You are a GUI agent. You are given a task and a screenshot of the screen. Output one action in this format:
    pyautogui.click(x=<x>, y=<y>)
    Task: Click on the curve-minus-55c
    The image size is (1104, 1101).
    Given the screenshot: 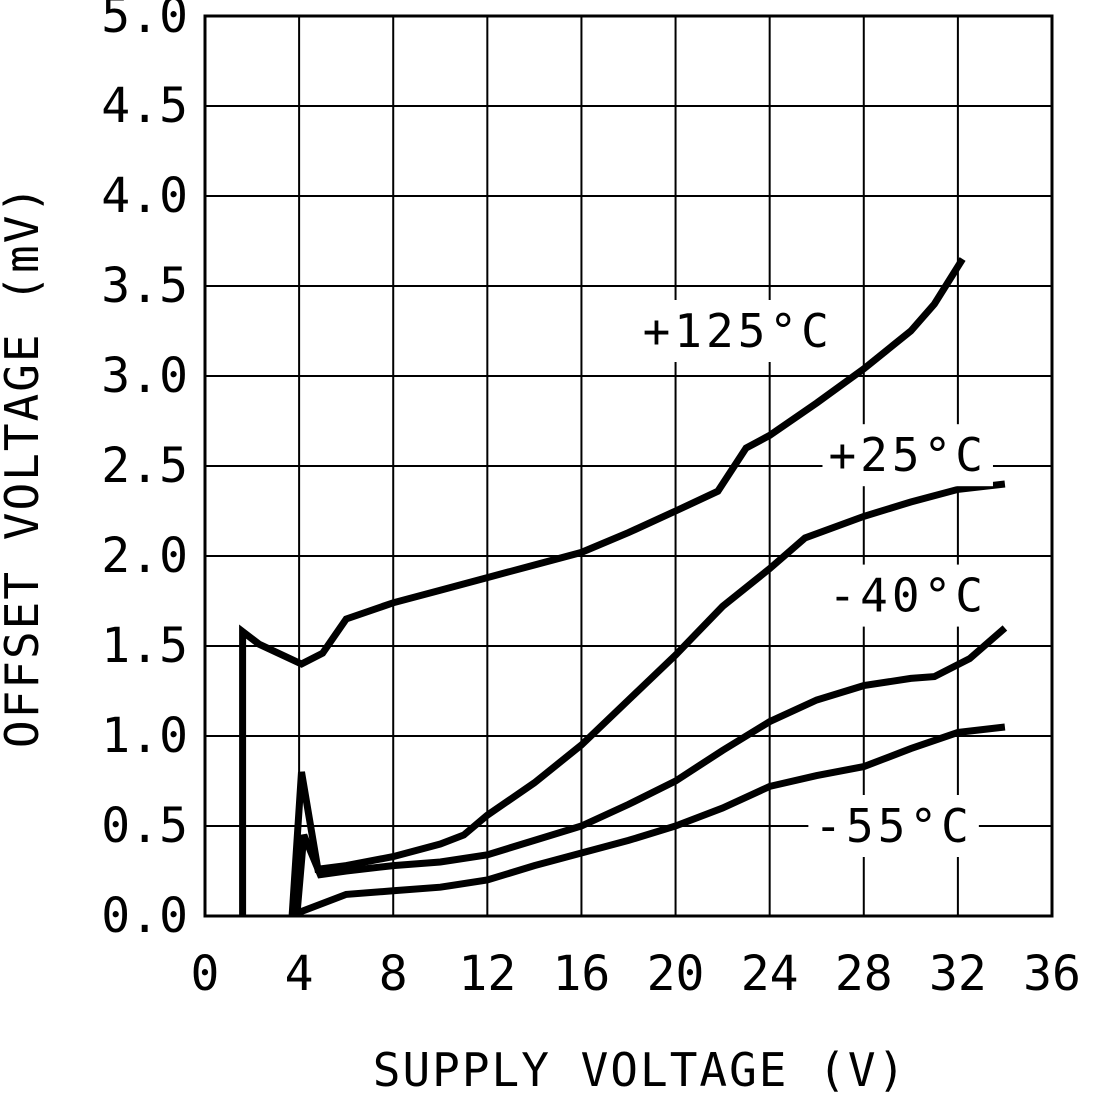 What is the action you would take?
    pyautogui.click(x=651, y=819)
    